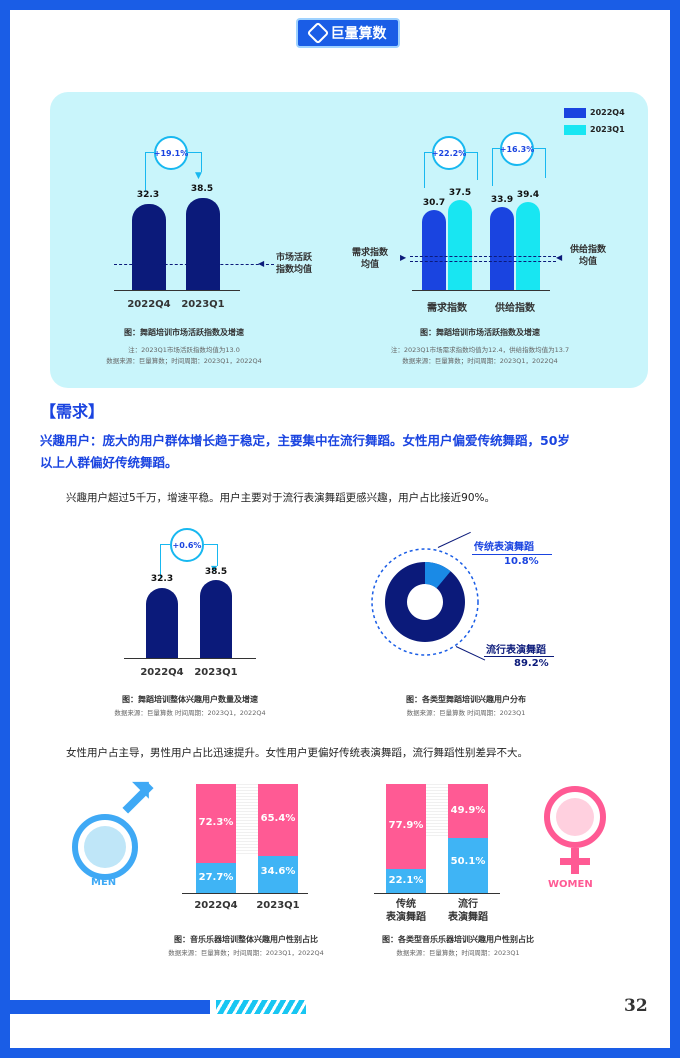  What do you see at coordinates (588, 256) in the screenshot?
I see `supply-average-label: 供给指数 均值` at bounding box center [588, 256].